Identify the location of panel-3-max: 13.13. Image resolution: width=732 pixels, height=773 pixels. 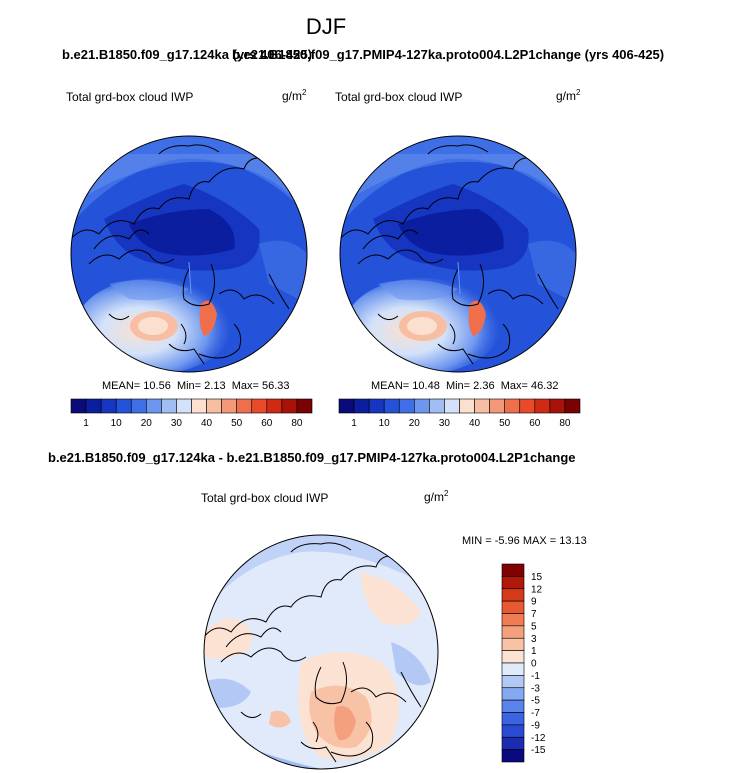
(573, 541).